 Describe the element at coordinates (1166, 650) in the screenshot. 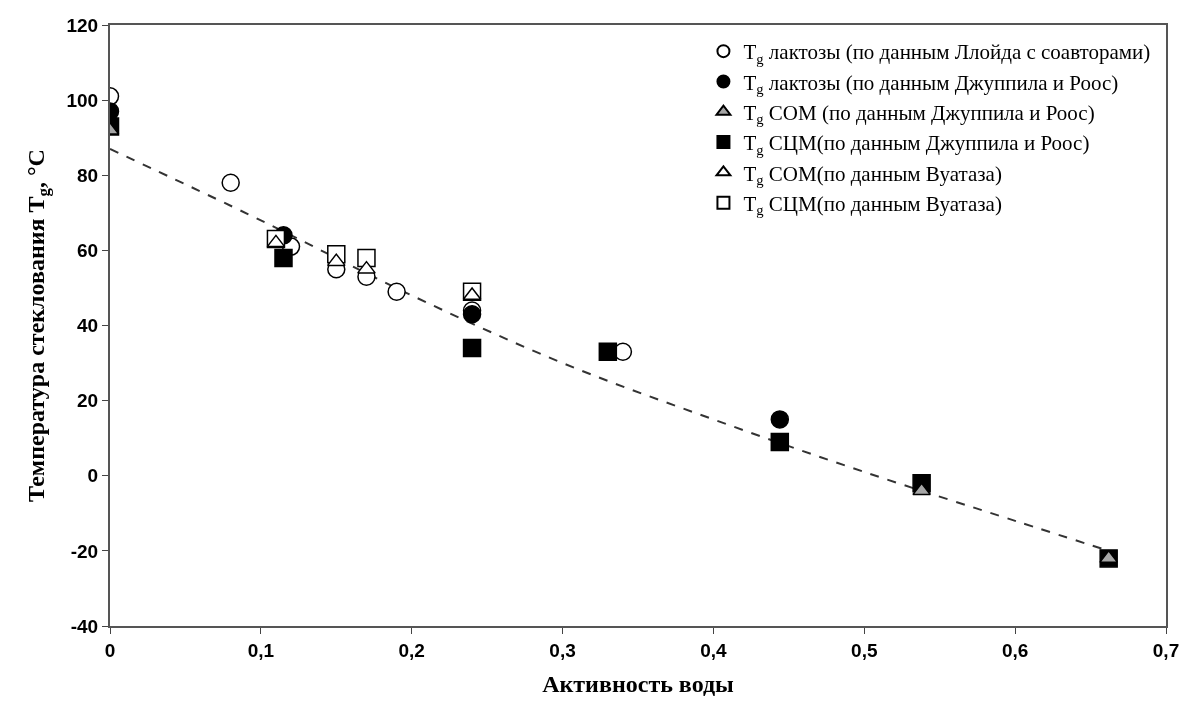

I see `x-tick-label: 0,7` at that location.